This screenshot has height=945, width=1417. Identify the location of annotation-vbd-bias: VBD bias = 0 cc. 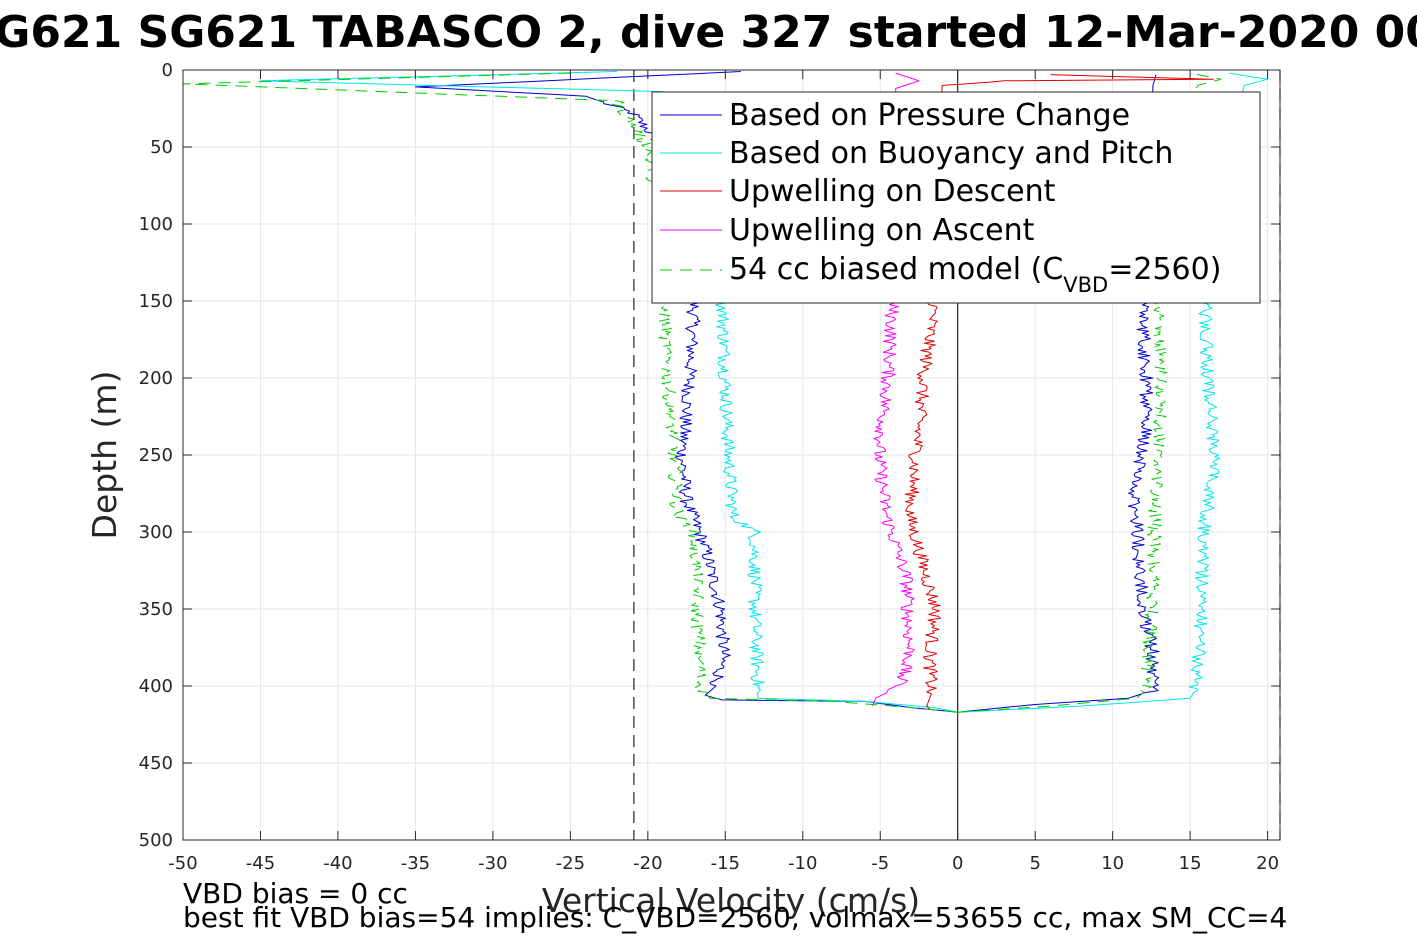
(295, 893).